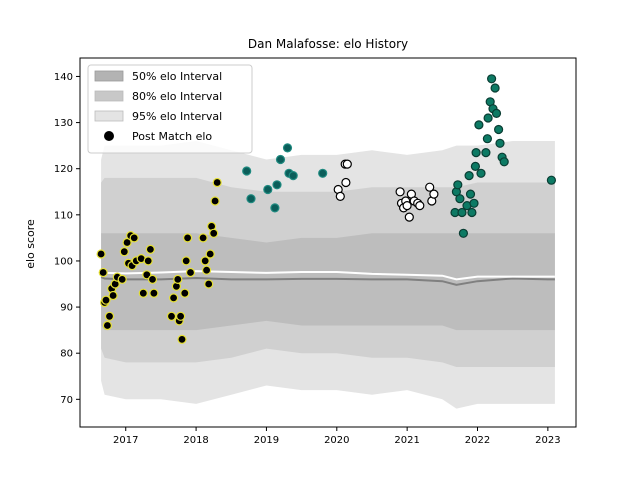 This screenshot has height=480, width=640. Describe the element at coordinates (30, 244) in the screenshot. I see `y-axis-label: elo score` at that location.